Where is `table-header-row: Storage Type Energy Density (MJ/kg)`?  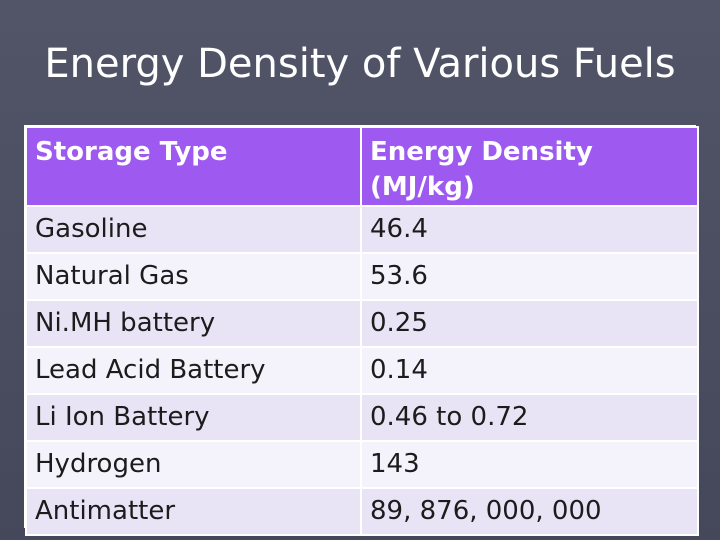 table-header-row: Storage Type Energy Density (MJ/kg) is located at coordinates (362, 166).